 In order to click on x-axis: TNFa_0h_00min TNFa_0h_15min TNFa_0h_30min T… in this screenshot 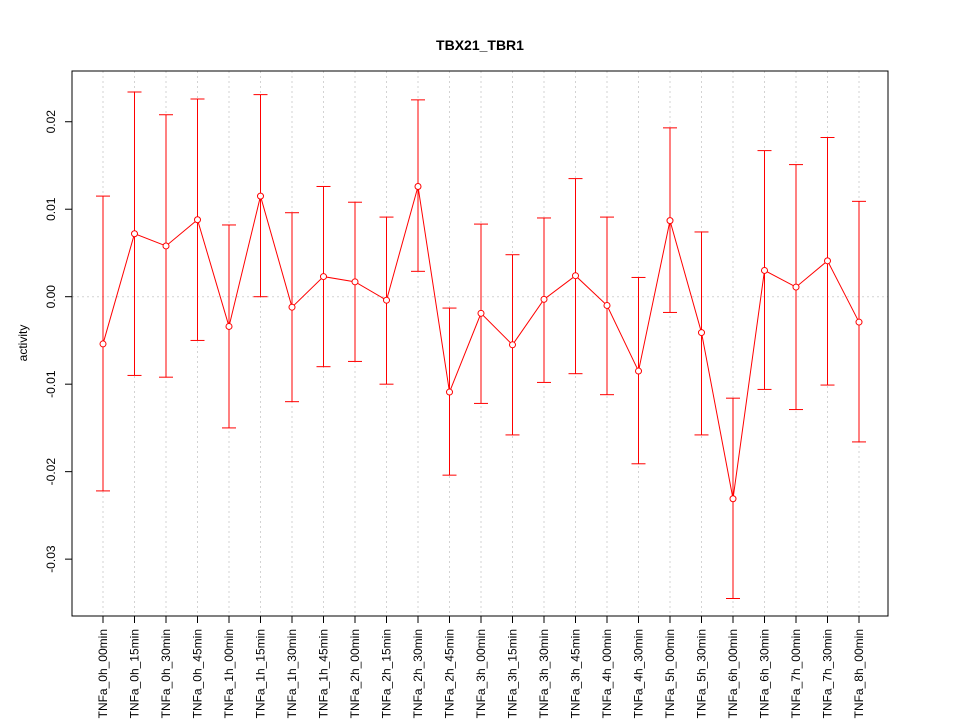, I will do `click(481, 667)`.